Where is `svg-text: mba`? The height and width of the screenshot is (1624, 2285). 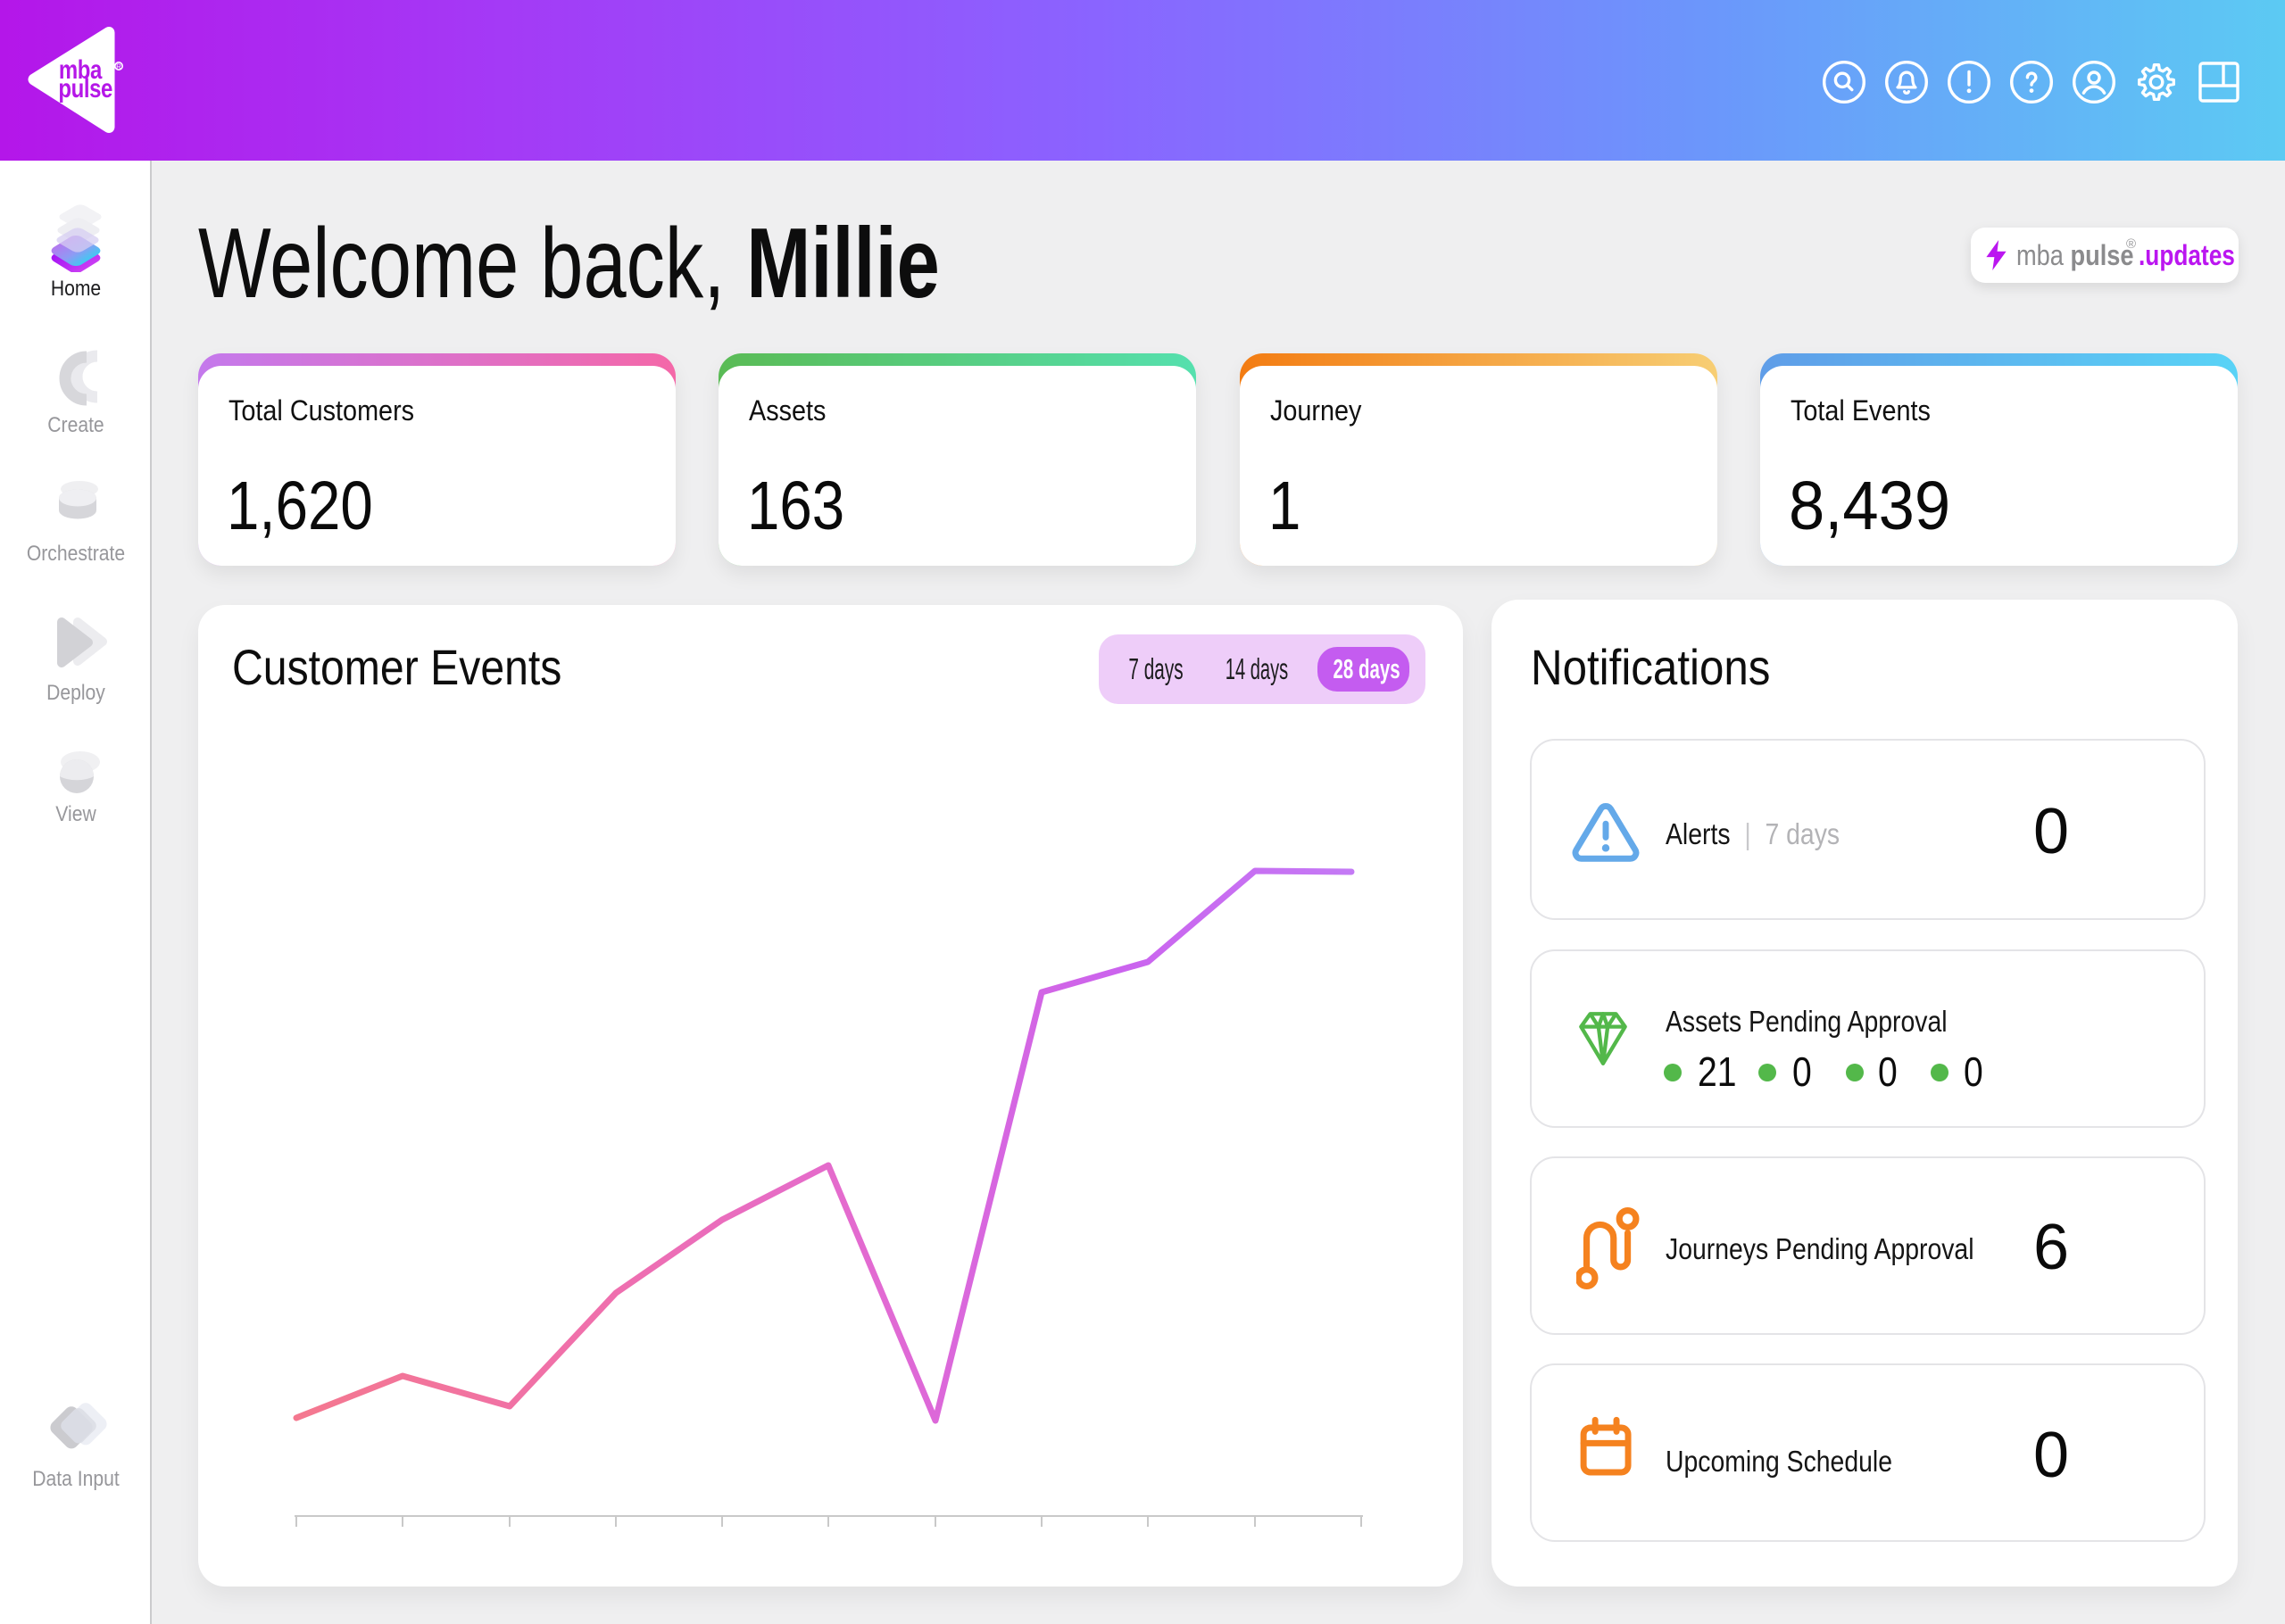 svg-text: mba is located at coordinates (81, 69).